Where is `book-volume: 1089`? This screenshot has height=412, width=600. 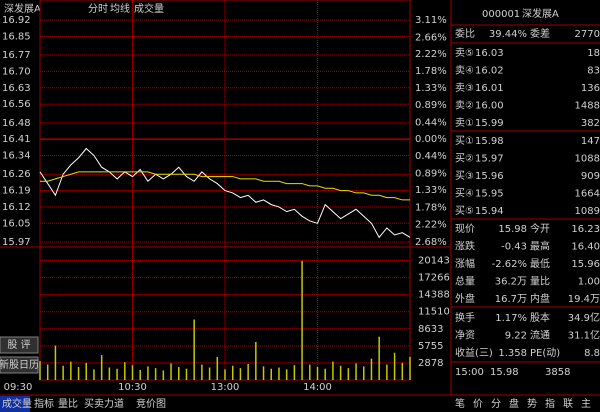
book-volume: 1089 is located at coordinates (587, 211).